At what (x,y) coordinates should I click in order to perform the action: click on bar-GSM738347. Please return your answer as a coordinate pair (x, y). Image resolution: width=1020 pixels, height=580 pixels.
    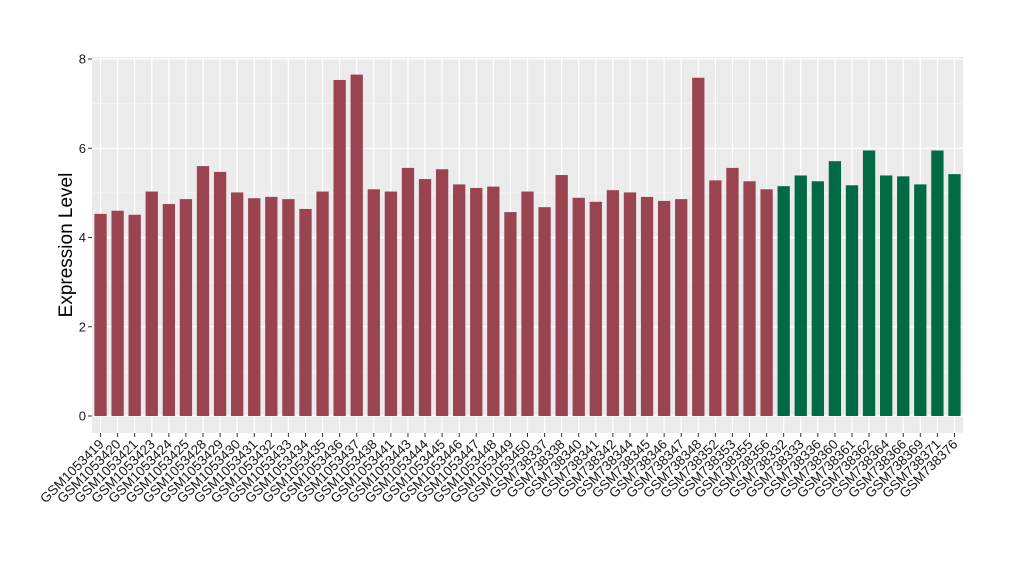
    Looking at the image, I should click on (681, 307).